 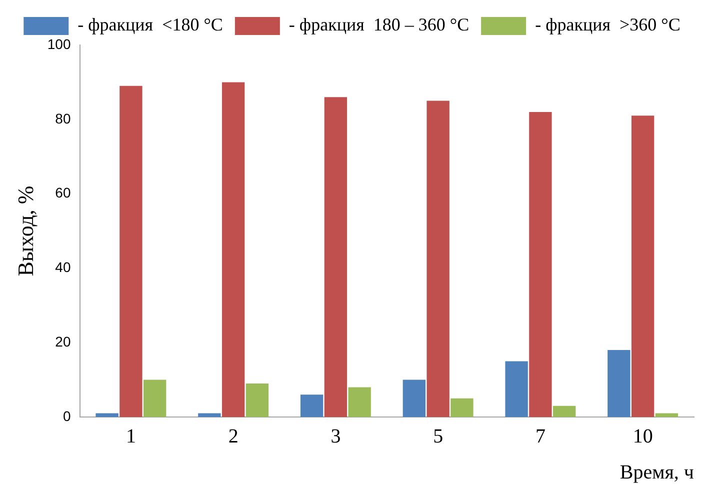 What do you see at coordinates (25, 231) in the screenshot?
I see `y-axis-title: Выход, %` at bounding box center [25, 231].